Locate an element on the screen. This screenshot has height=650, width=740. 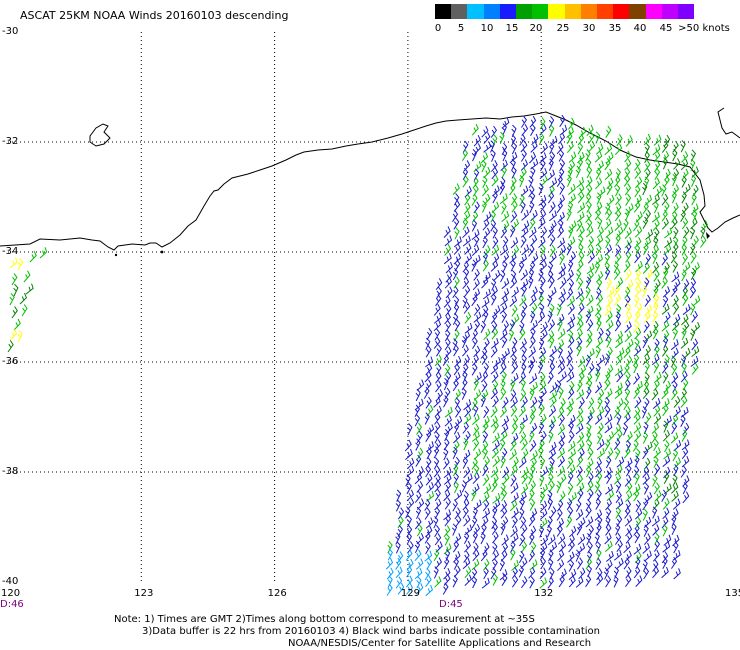
longitude-label: 120 is located at coordinates (11, 593).